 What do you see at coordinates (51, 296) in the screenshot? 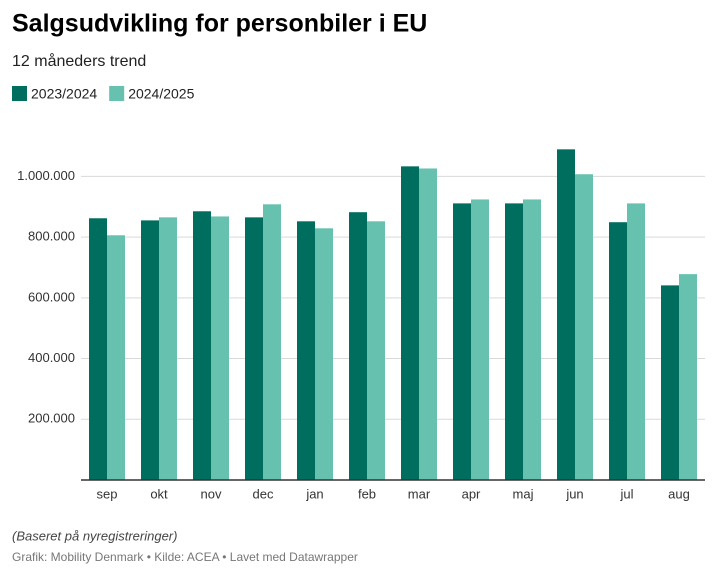
I see `y-tick-label: 600.000` at bounding box center [51, 296].